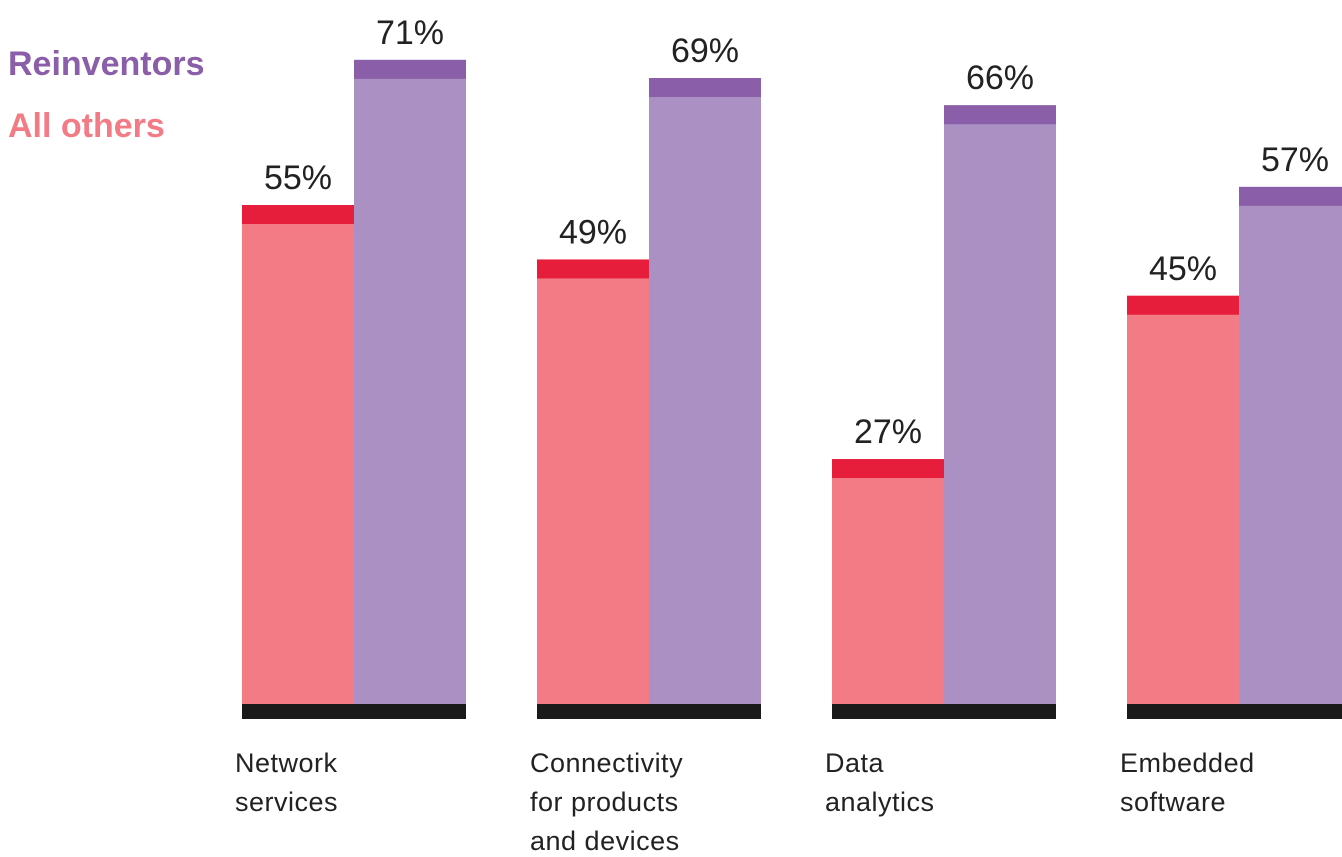 Image resolution: width=1342 pixels, height=857 pixels. What do you see at coordinates (287, 782) in the screenshot?
I see `category-label: Network services` at bounding box center [287, 782].